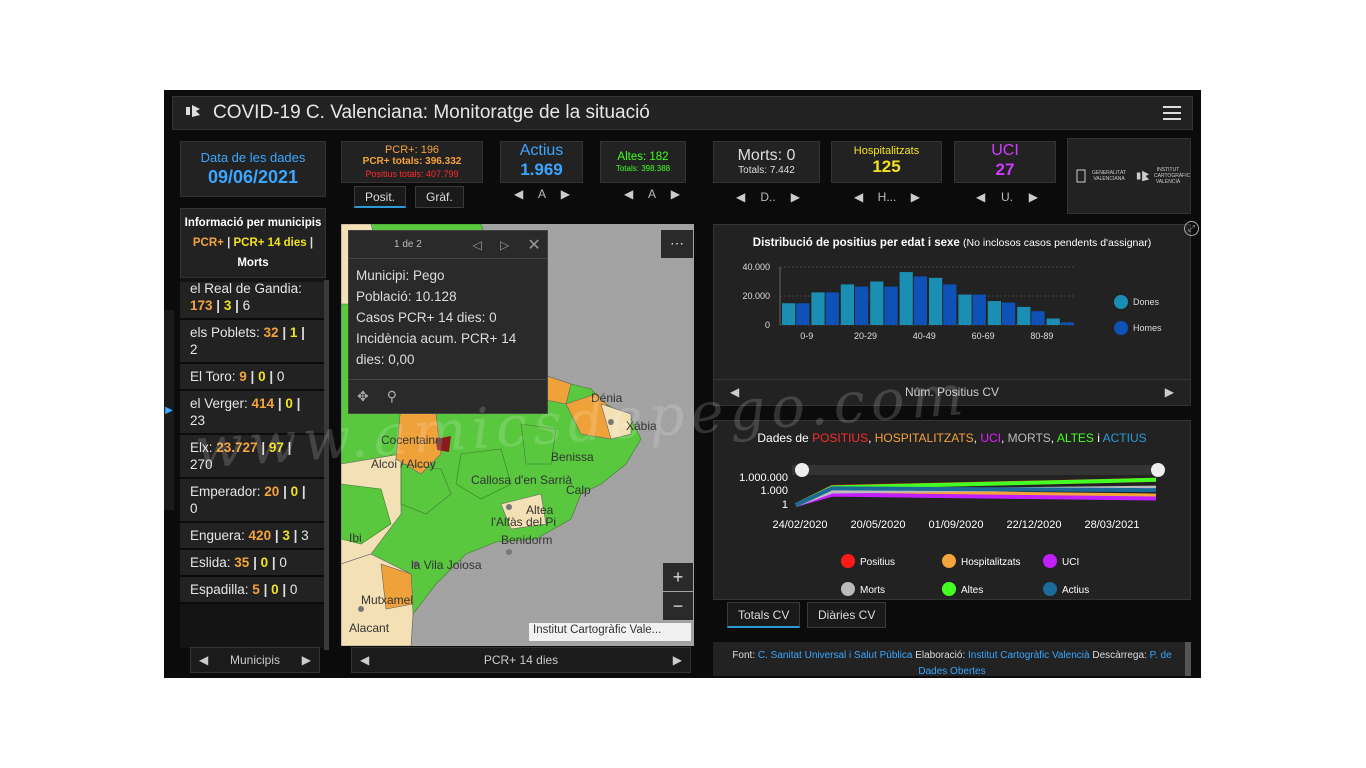 The height and width of the screenshot is (768, 1366). Describe the element at coordinates (877, 562) in the screenshot. I see `legend-label: Positius` at that location.